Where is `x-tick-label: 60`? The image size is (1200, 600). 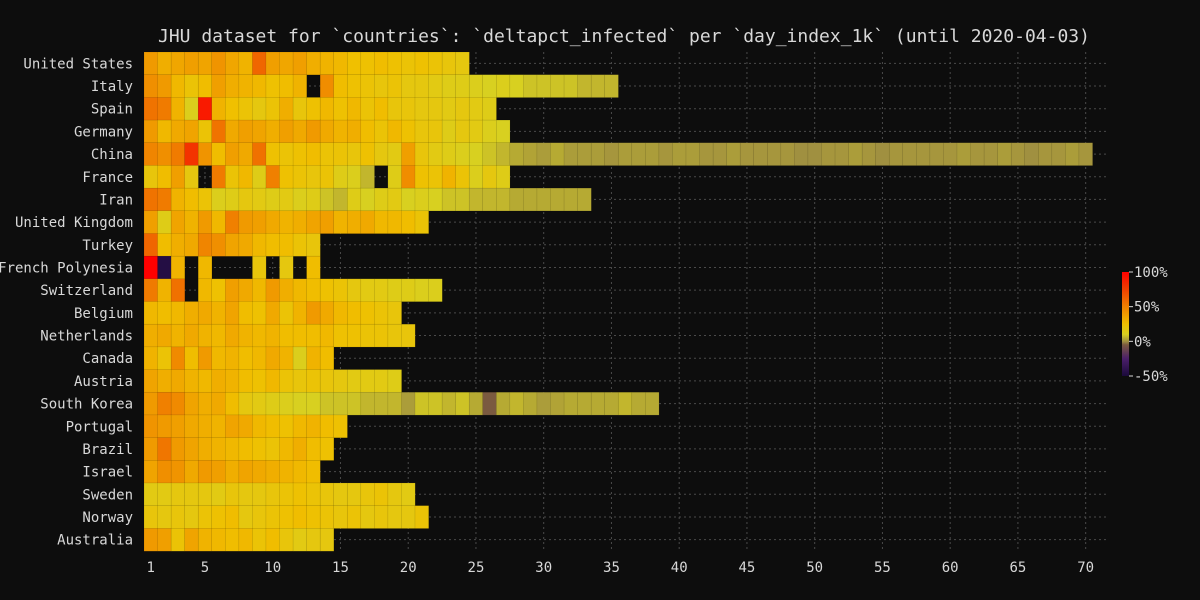 x-tick-label: 60 is located at coordinates (950, 568).